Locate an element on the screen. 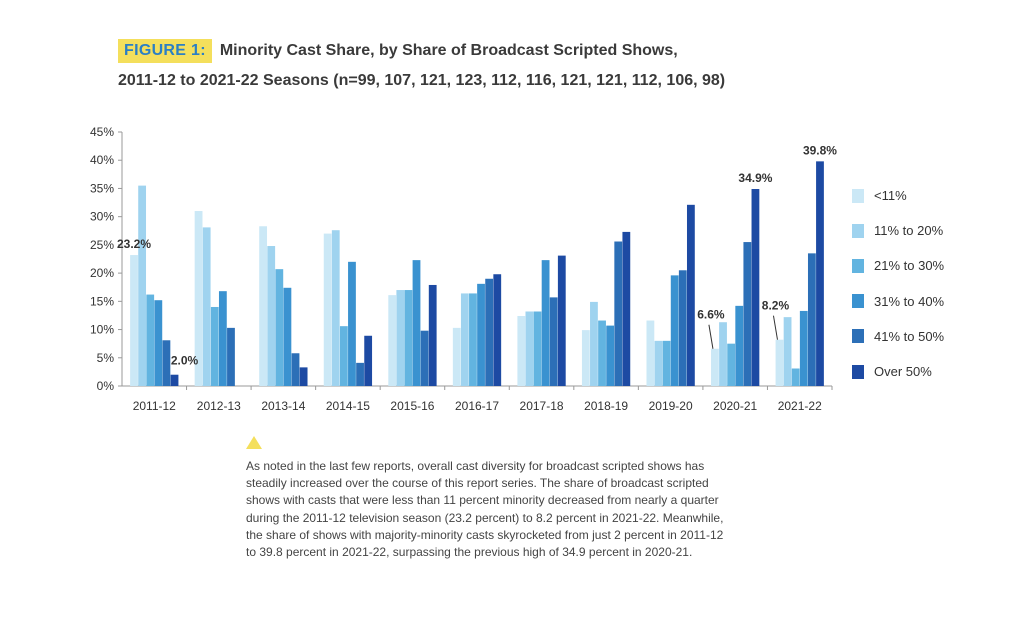  legend-item: Over 50% is located at coordinates (898, 371).